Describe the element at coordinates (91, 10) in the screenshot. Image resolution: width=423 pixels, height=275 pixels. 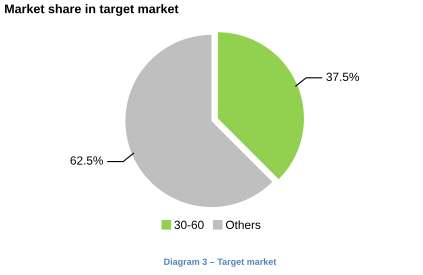
I see `chart-title: Market share in target market` at that location.